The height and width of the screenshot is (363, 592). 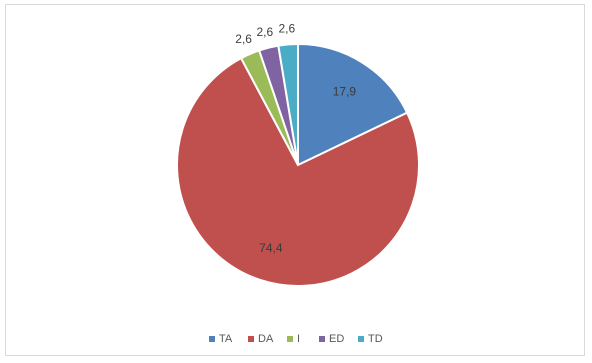 I want to click on legend-label-td: TD, so click(x=375, y=339).